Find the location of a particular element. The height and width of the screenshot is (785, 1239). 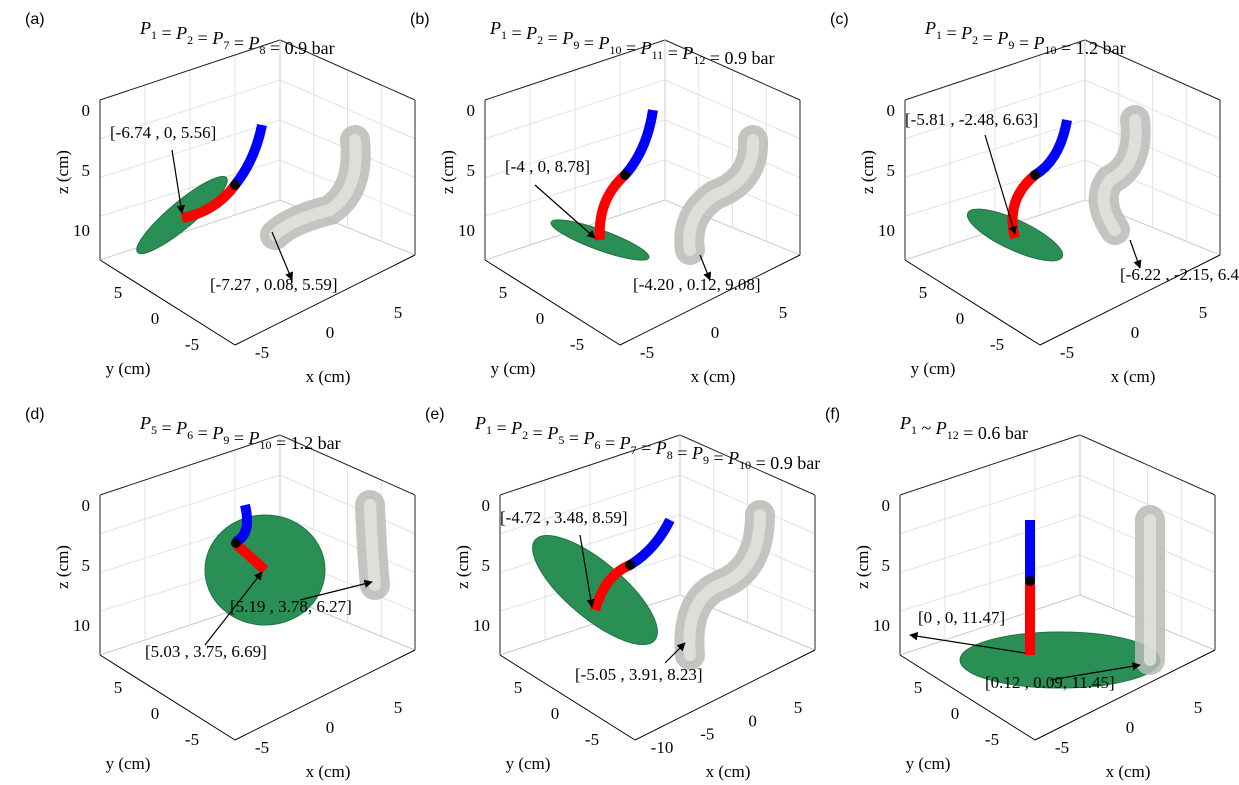

x-axis-label: x (cm) is located at coordinates (728, 771).